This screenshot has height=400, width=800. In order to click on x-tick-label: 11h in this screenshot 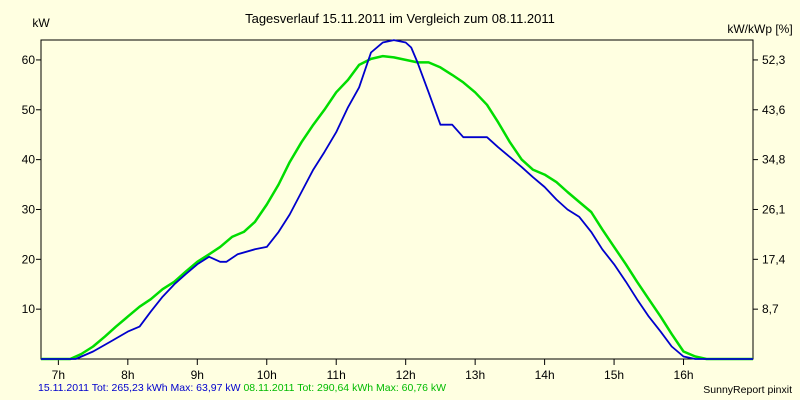, I will do `click(336, 375)`.